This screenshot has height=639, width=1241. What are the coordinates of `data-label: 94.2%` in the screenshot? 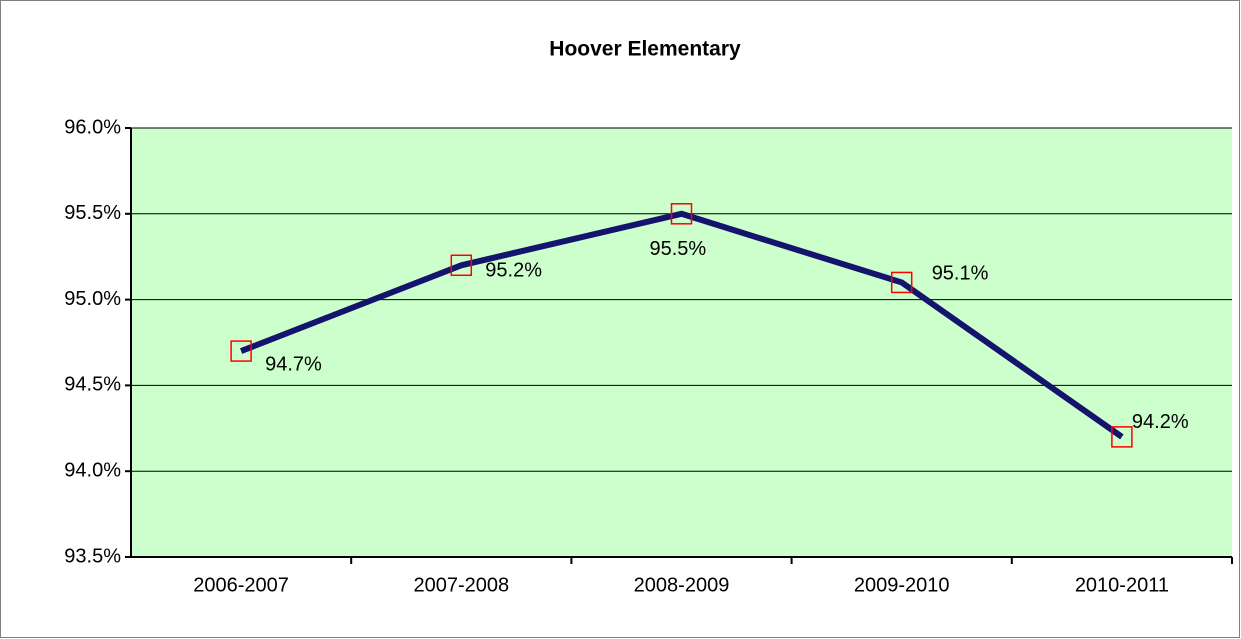 It's located at (1160, 422).